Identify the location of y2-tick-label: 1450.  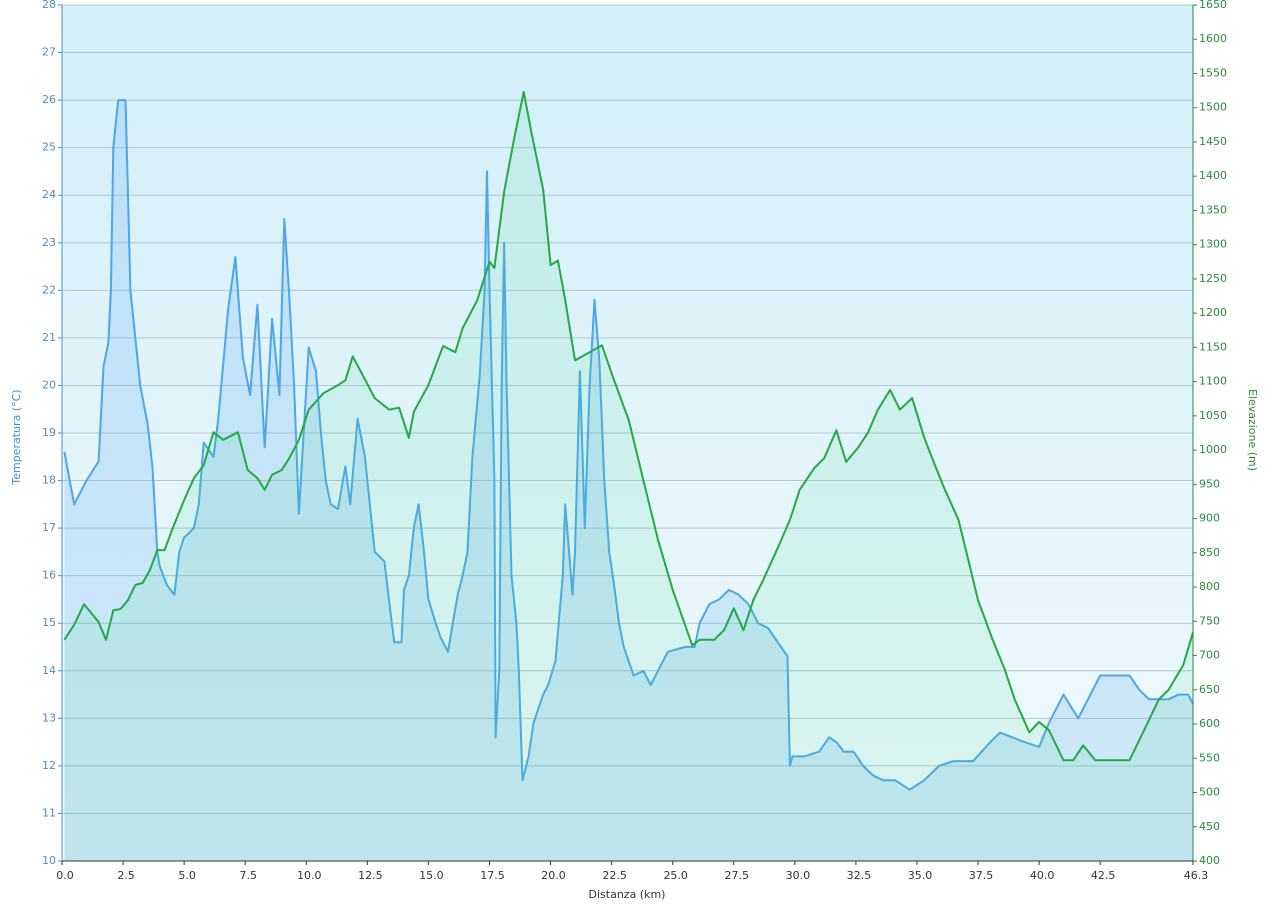
(1213, 141).